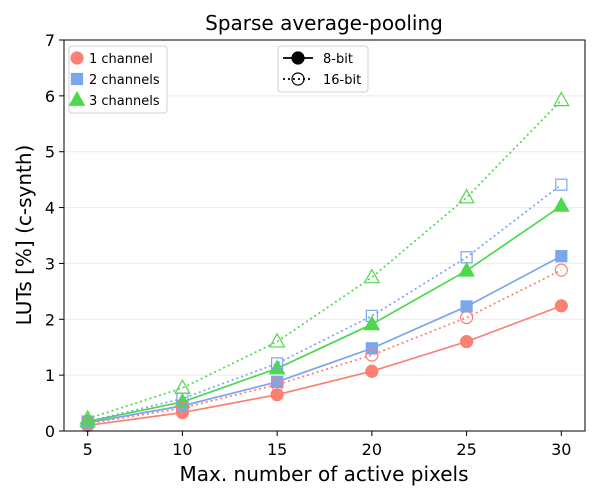  What do you see at coordinates (372, 449) in the screenshot?
I see `x-tick-label-20: 20` at bounding box center [372, 449].